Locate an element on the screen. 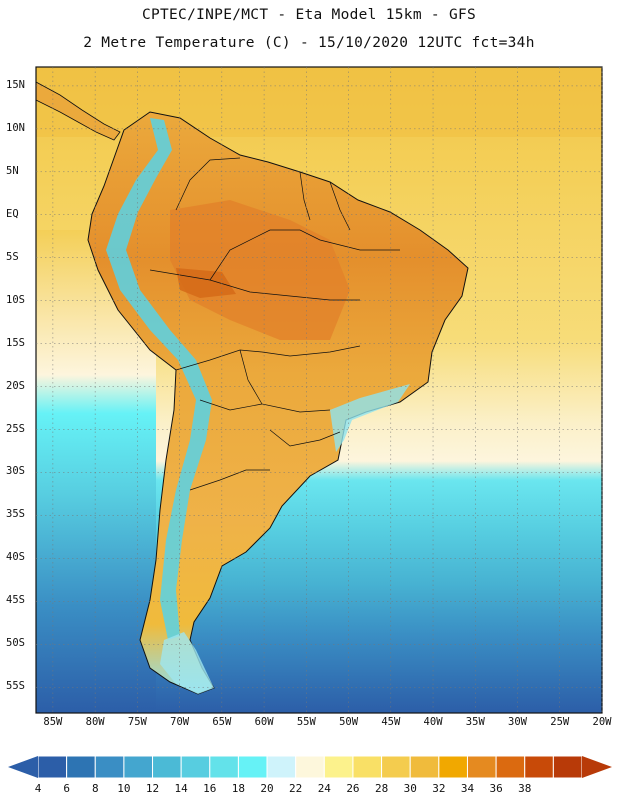 The height and width of the screenshot is (800, 618). lat-tick-label: 30S is located at coordinates (15, 471).